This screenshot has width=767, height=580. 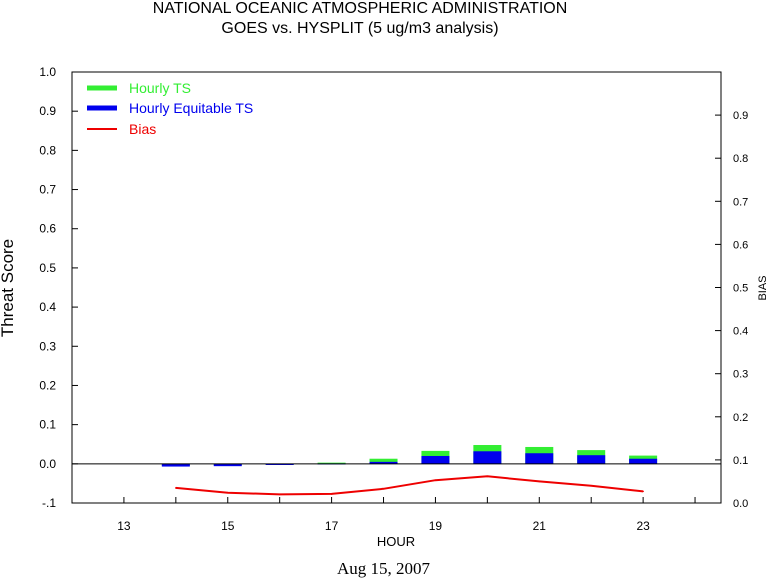 I want to click on x-tick-label: 17, so click(x=332, y=526).